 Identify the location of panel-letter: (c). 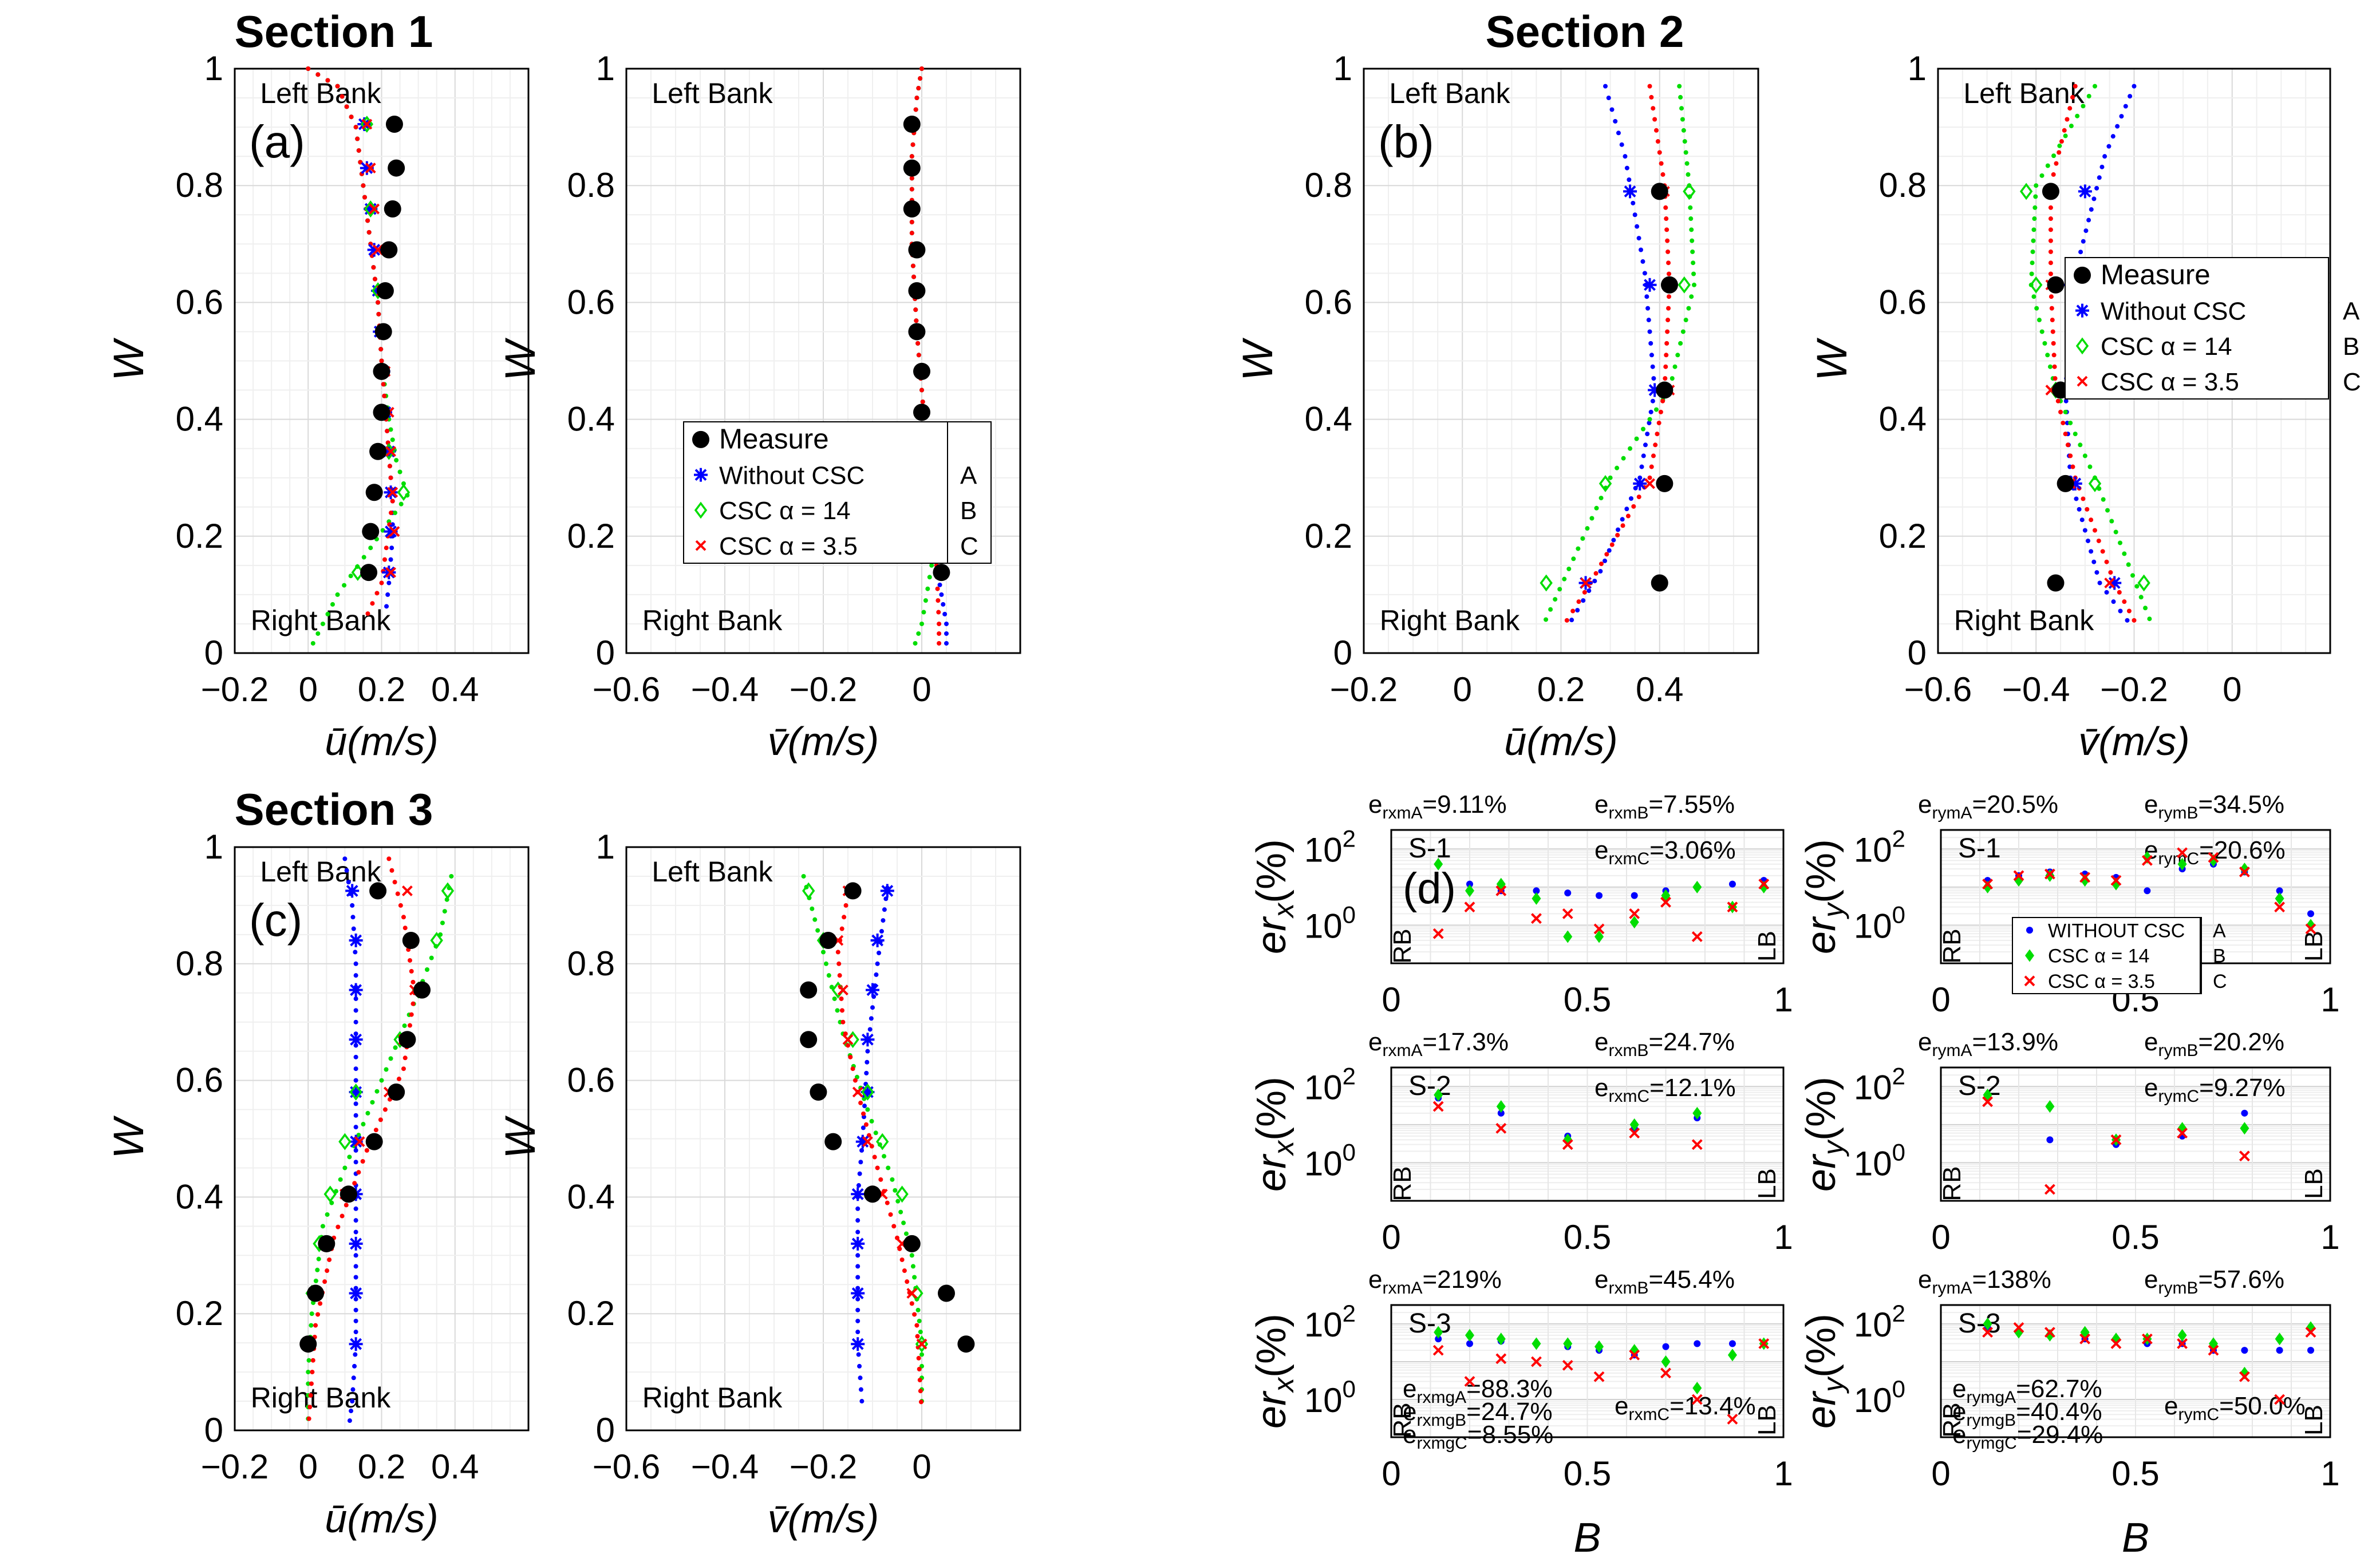
(275, 920).